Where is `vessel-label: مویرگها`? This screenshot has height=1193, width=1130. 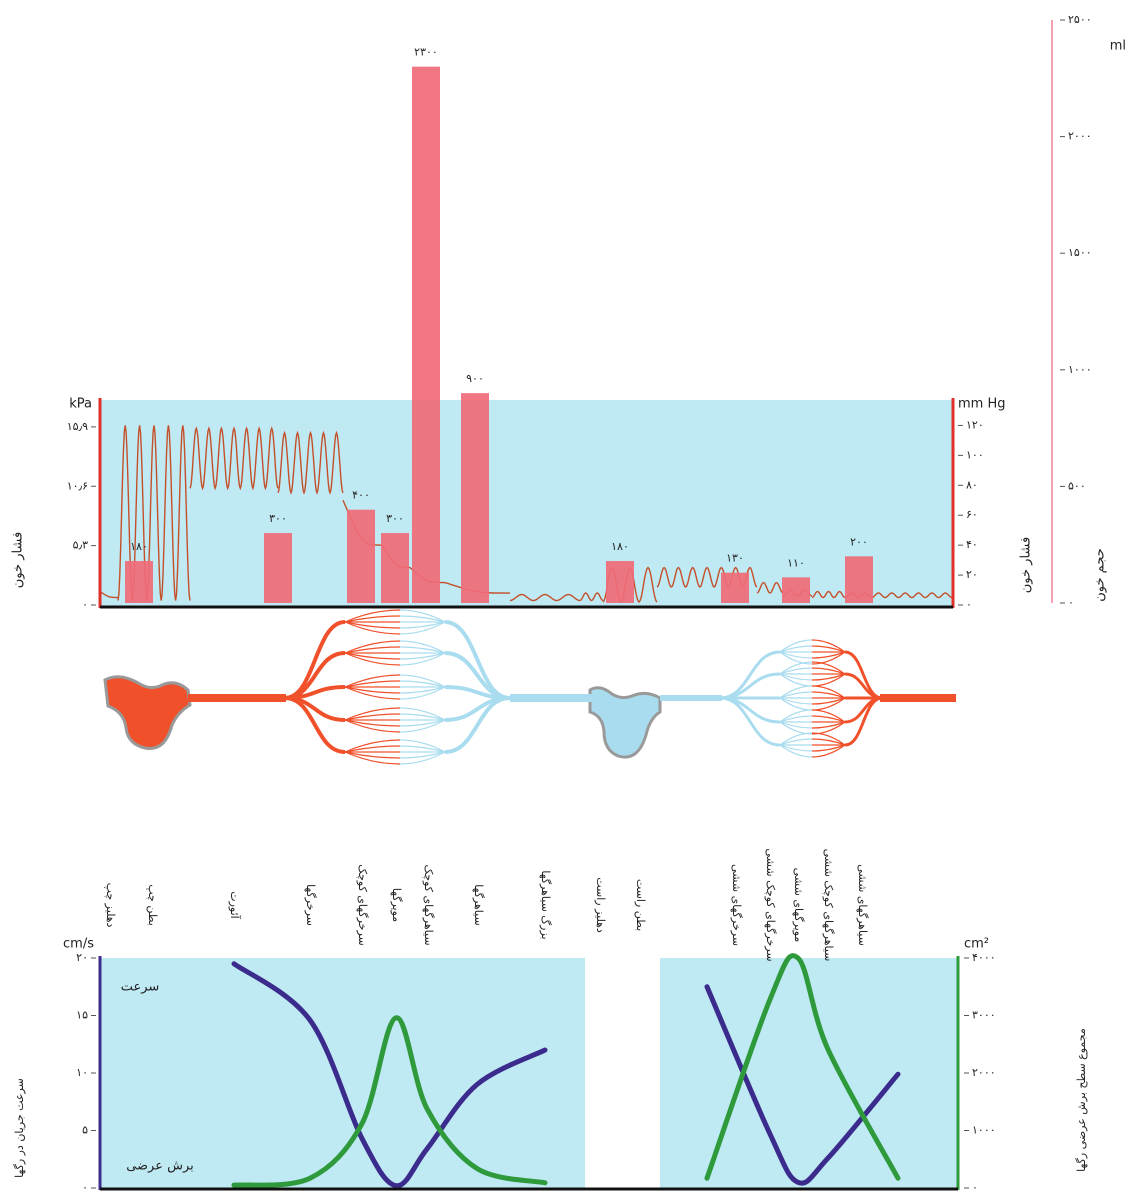
vessel-label: مویرگها is located at coordinates (396, 905).